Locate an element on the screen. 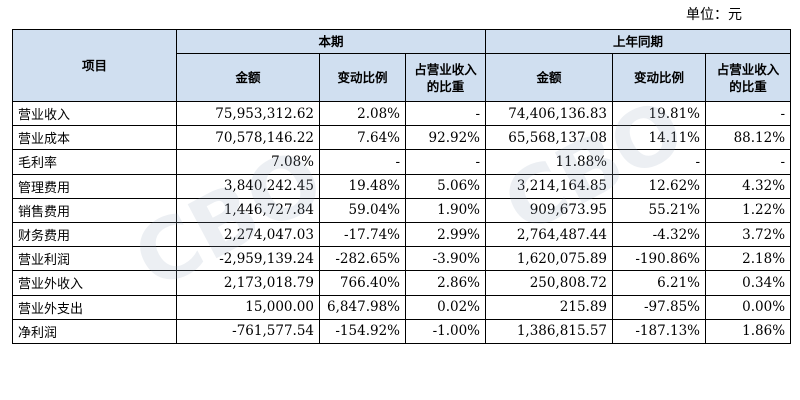  prev-amount-cell: 3,214,164.85 is located at coordinates (549, 186).